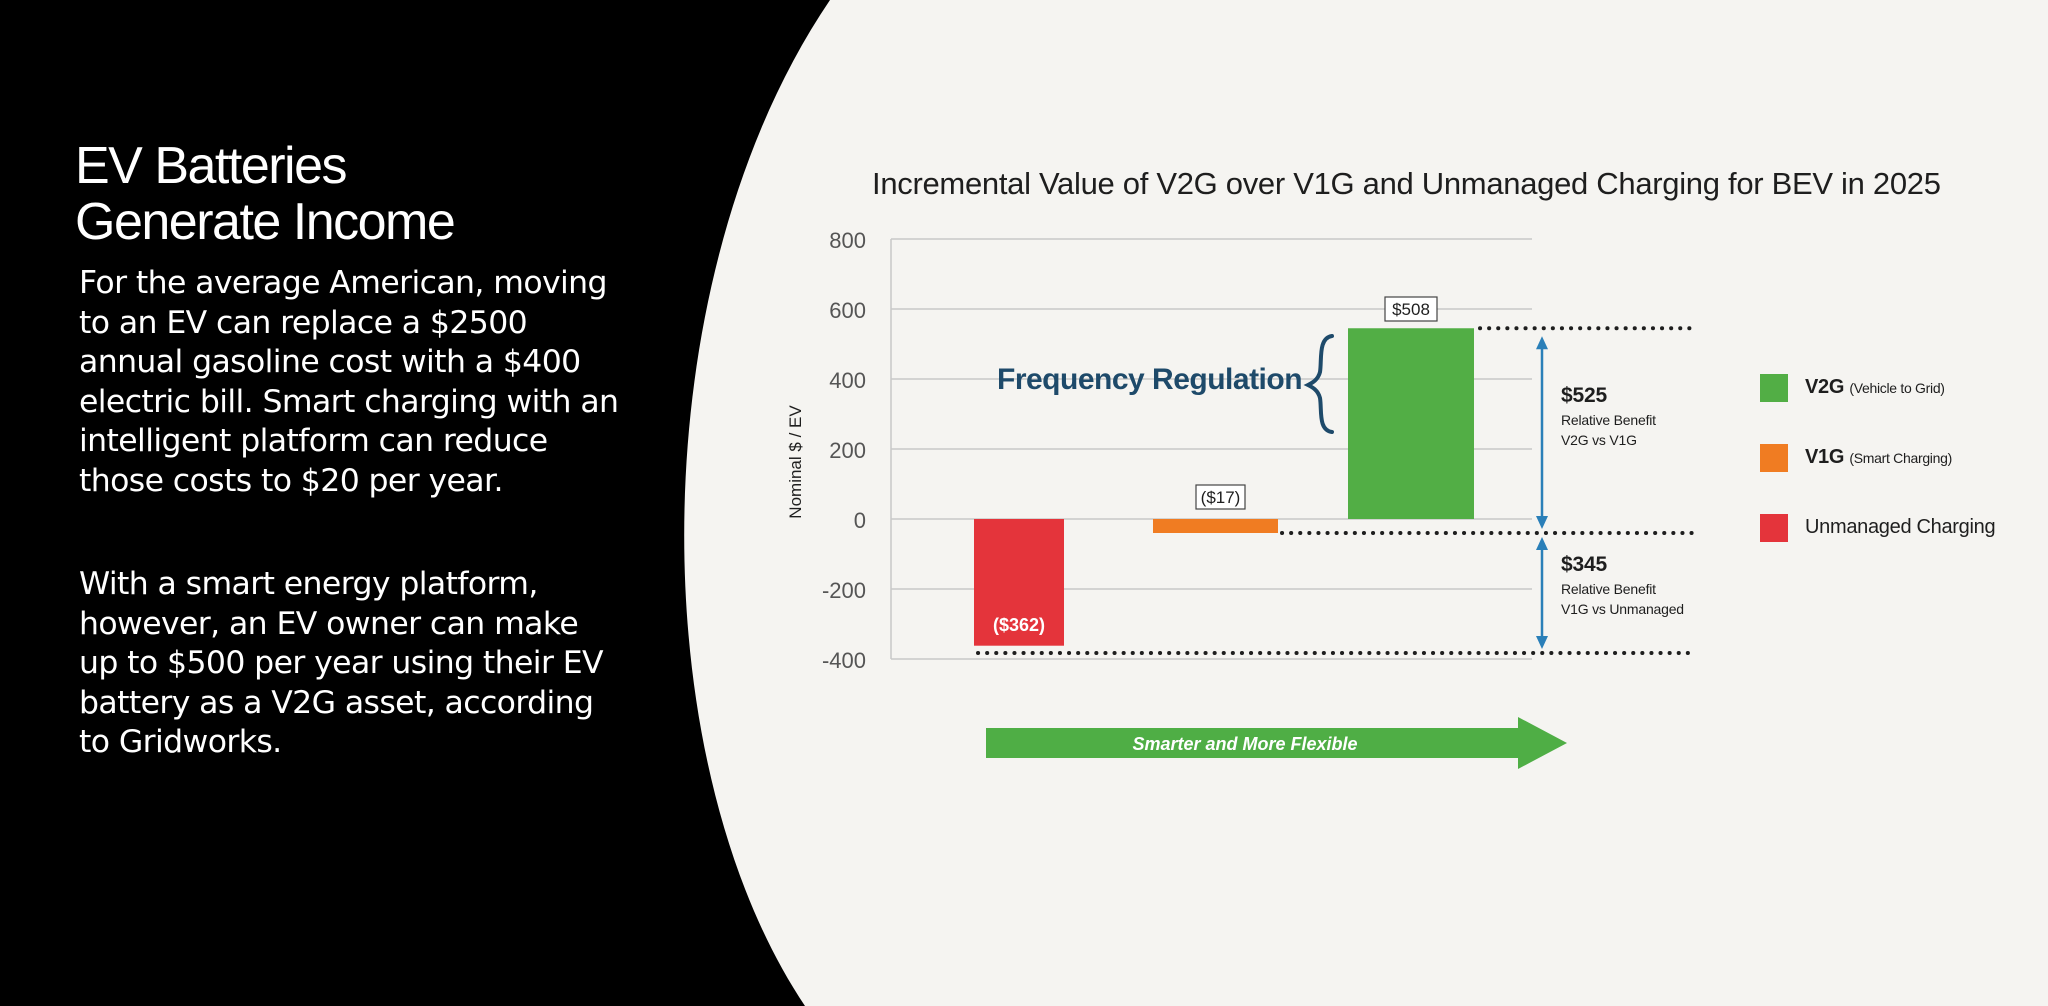  I want to click on y-tick-label: -400, so click(844, 660).